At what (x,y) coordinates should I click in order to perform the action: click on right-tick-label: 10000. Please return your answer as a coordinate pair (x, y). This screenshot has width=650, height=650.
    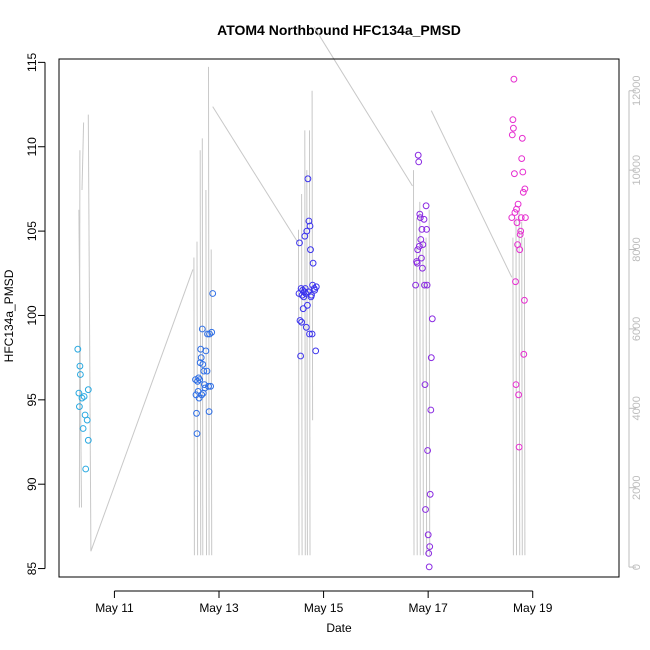
    Looking at the image, I should click on (637, 170).